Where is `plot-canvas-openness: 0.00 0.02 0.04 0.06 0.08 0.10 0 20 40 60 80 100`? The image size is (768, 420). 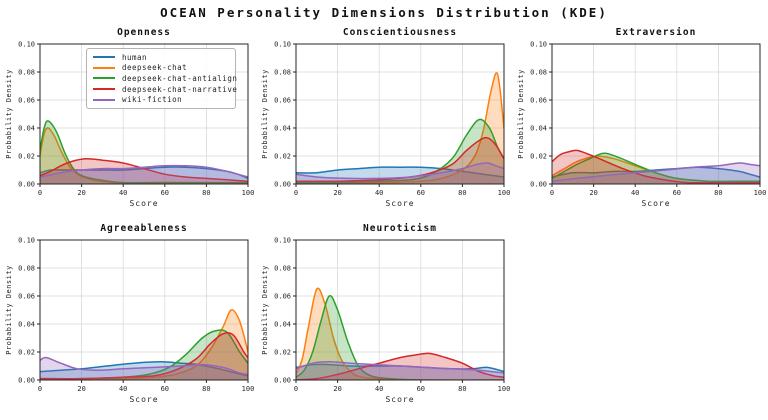
plot-canvas-openness: 0.00 0.02 0.04 0.06 0.08 0.10 0 20 40 60 80 100 is located at coordinates (136, 119).